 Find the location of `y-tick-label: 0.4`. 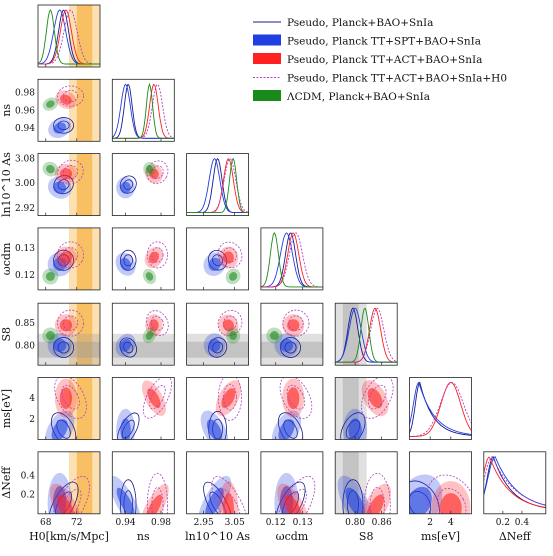

y-tick-label: 0.4 is located at coordinates (28, 477).